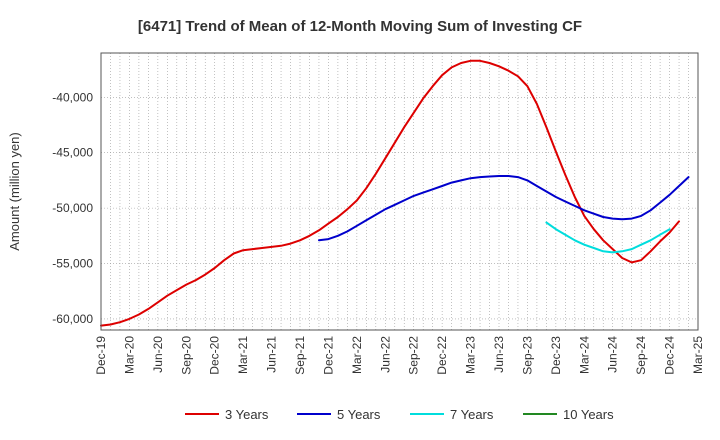 The width and height of the screenshot is (720, 440). Describe the element at coordinates (243, 355) in the screenshot. I see `x-tick-label: Mar-21` at that location.